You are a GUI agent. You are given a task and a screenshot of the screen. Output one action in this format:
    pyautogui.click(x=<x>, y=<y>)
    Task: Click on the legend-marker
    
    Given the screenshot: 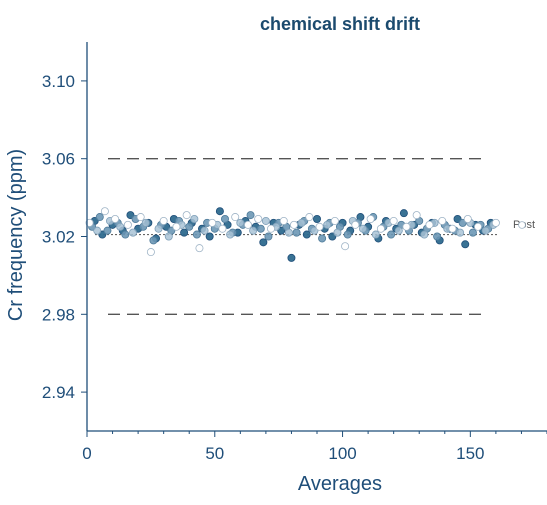 What is the action you would take?
    pyautogui.click(x=522, y=225)
    